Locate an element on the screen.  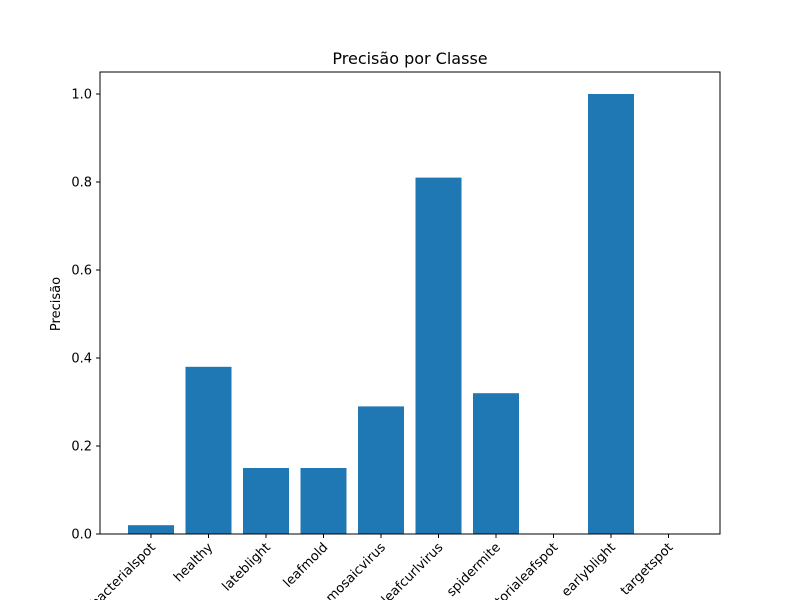
bar-earlyblight is located at coordinates (611, 314).